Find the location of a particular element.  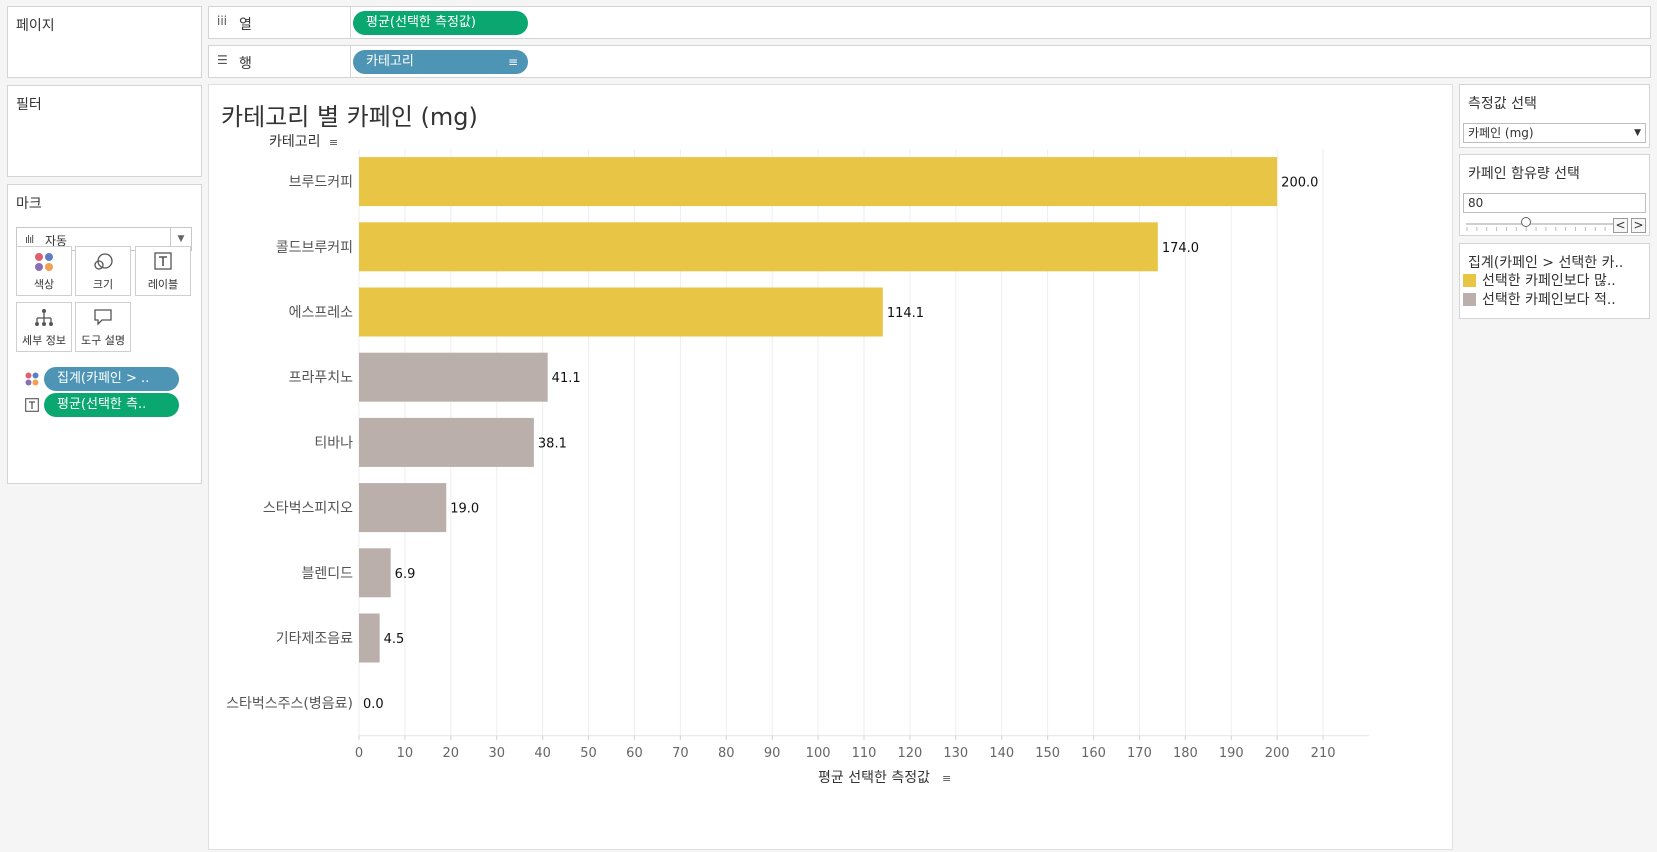

legend-item-below: 선택한 카페인보다 적.. is located at coordinates (1539, 298).